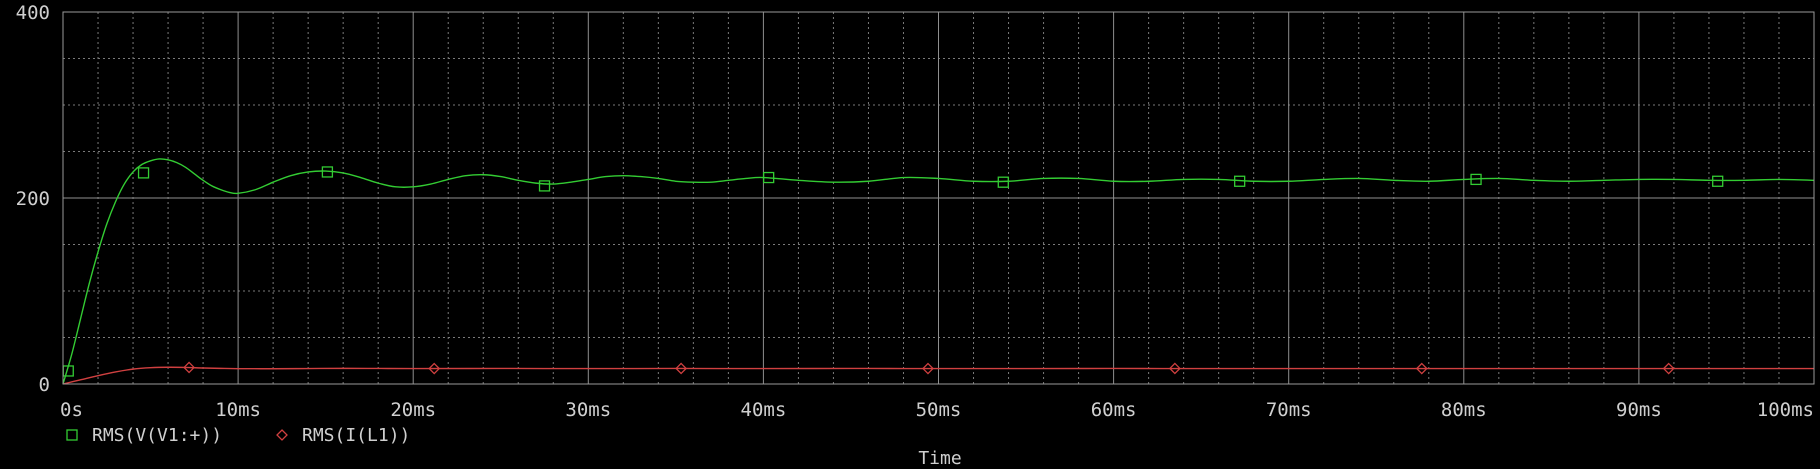  Describe the element at coordinates (238, 410) in the screenshot. I see `x-tick-label: 10ms` at that location.